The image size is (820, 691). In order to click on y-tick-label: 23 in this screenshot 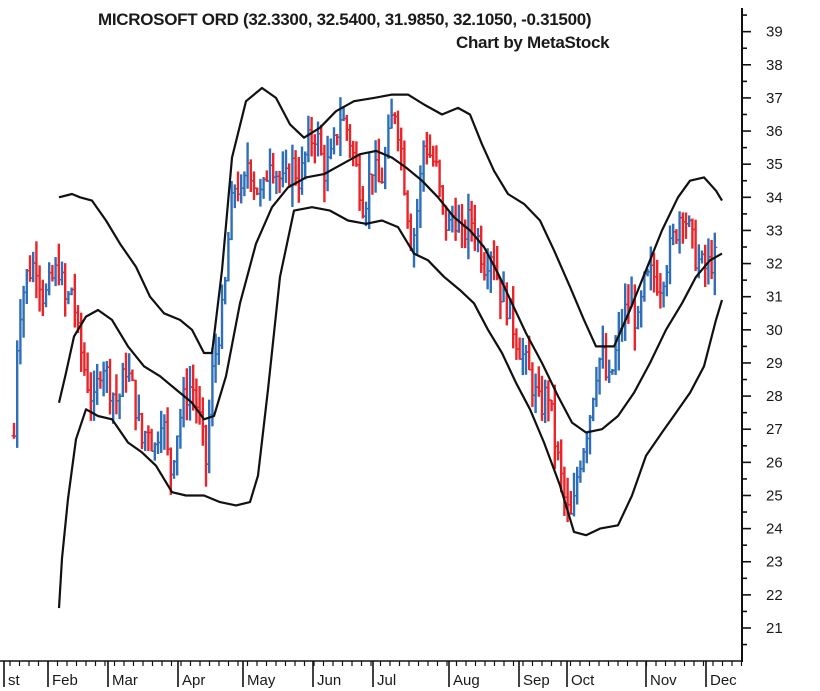, I will do `click(774, 562)`.